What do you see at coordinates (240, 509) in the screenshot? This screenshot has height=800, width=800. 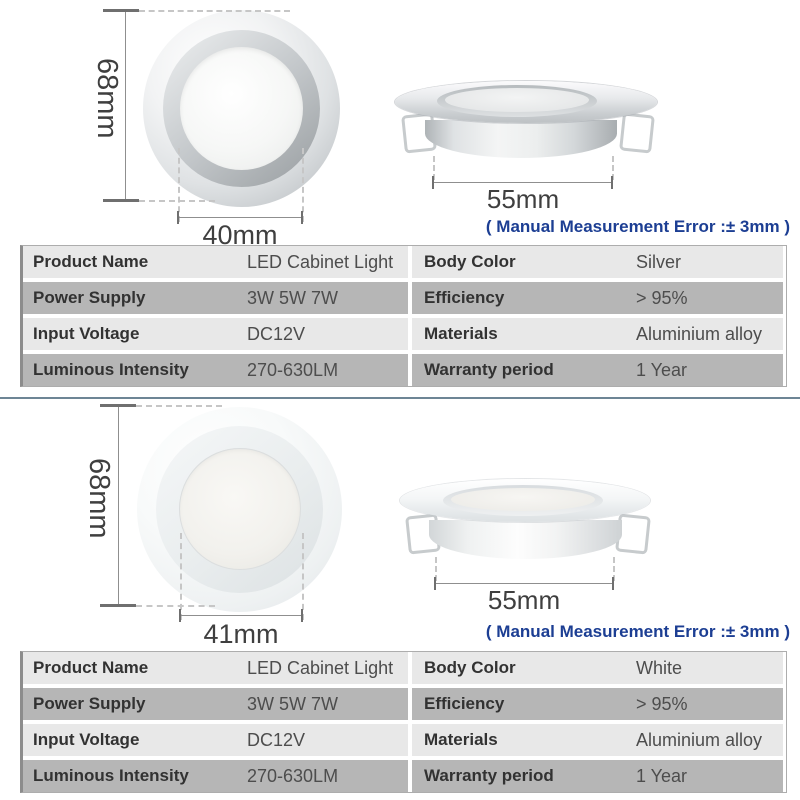 I see `front-view-white-lens` at bounding box center [240, 509].